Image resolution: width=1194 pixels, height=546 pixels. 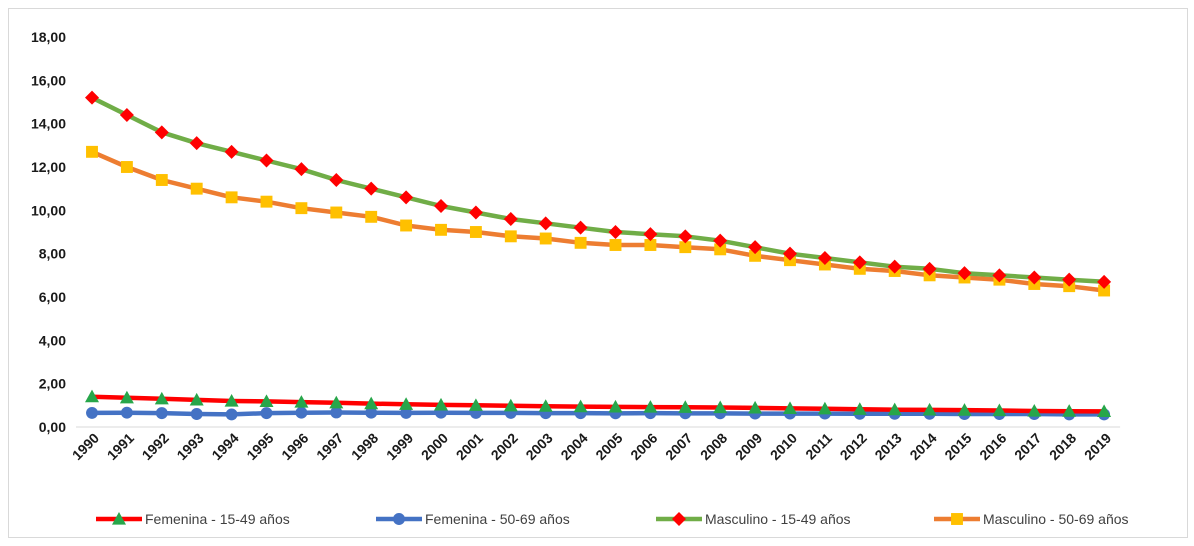 What do you see at coordinates (1027, 446) in the screenshot?
I see `x-tick-label: 2017` at bounding box center [1027, 446].